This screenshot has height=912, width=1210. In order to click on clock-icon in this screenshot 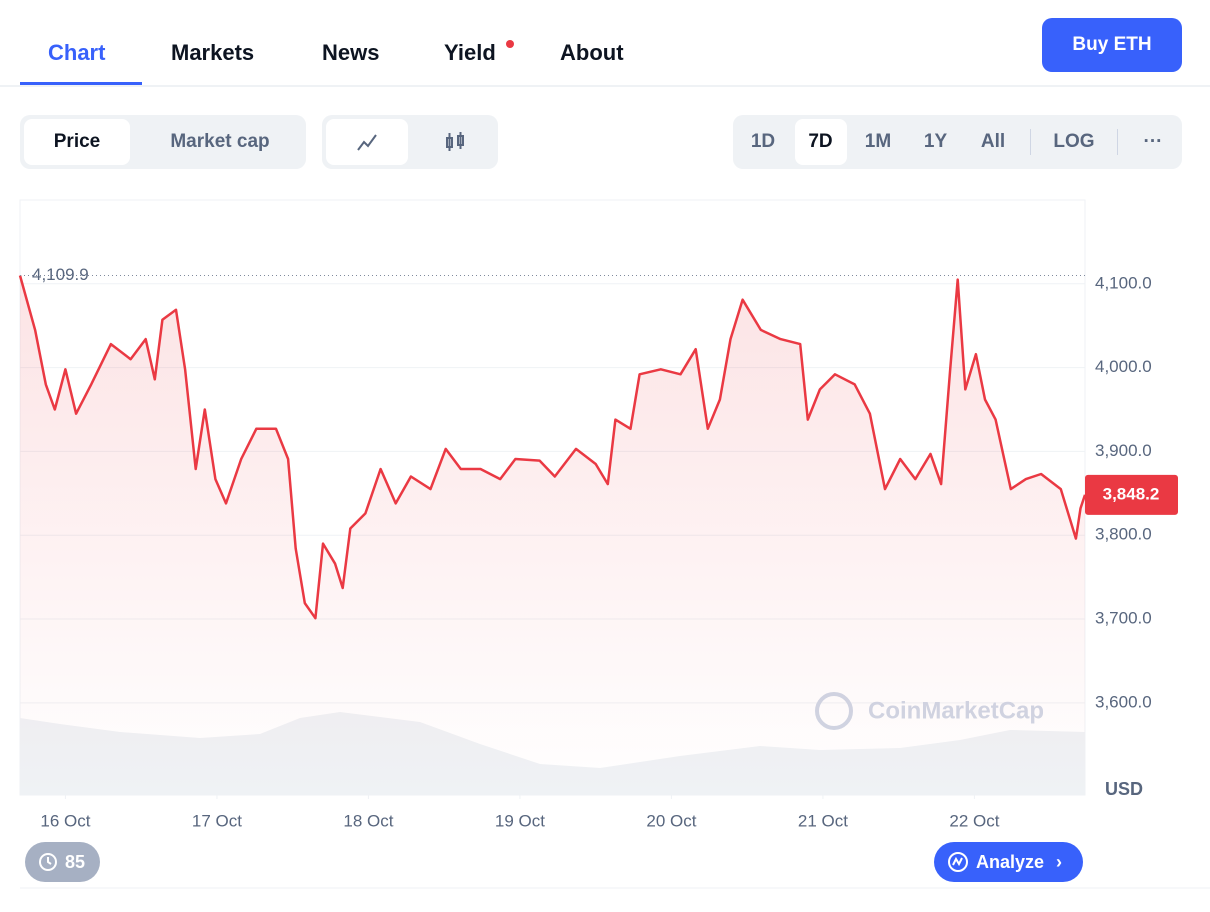, I will do `click(48, 862)`.